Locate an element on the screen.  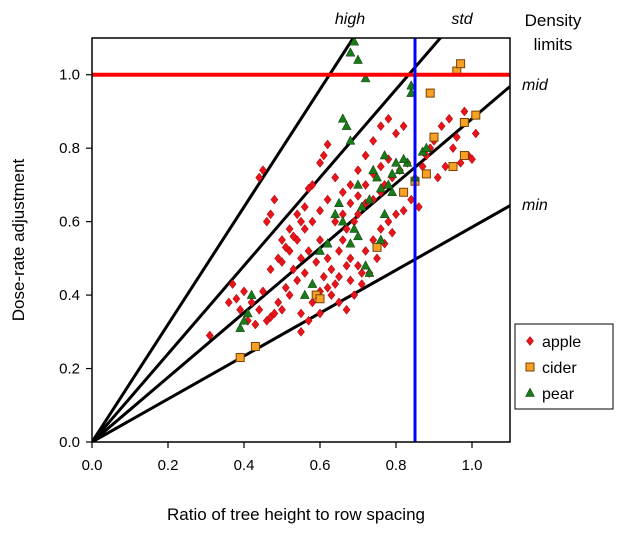
x-tick-label: 0.8 is located at coordinates (396, 465).